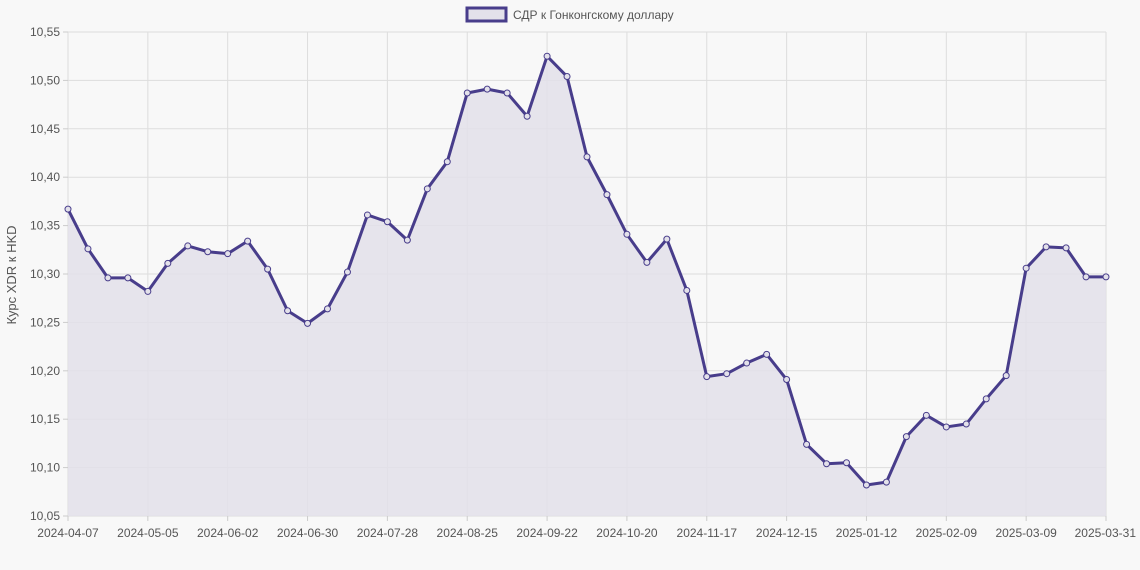 This screenshot has height=570, width=1140. I want to click on legend: СДР к Гонконгскому доллару, so click(569, 14).